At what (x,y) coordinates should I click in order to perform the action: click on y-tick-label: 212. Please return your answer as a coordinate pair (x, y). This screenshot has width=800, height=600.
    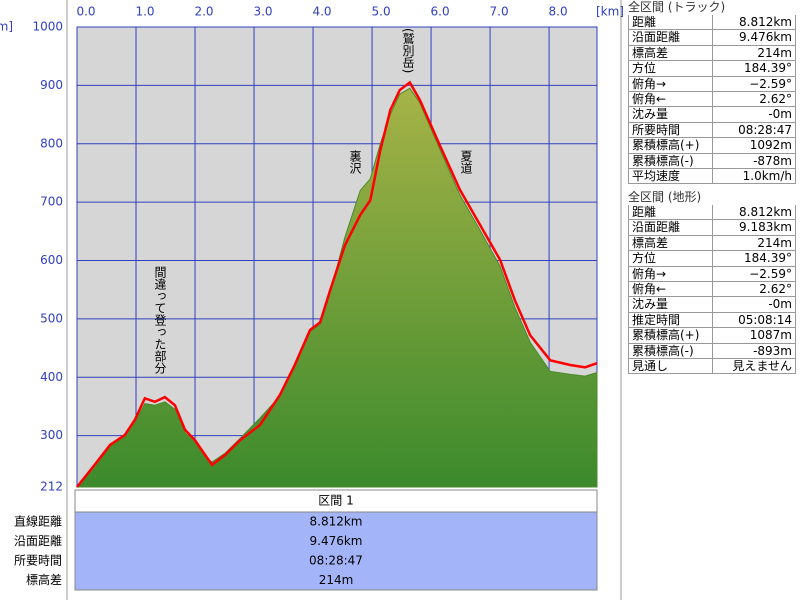
    Looking at the image, I should click on (51, 487).